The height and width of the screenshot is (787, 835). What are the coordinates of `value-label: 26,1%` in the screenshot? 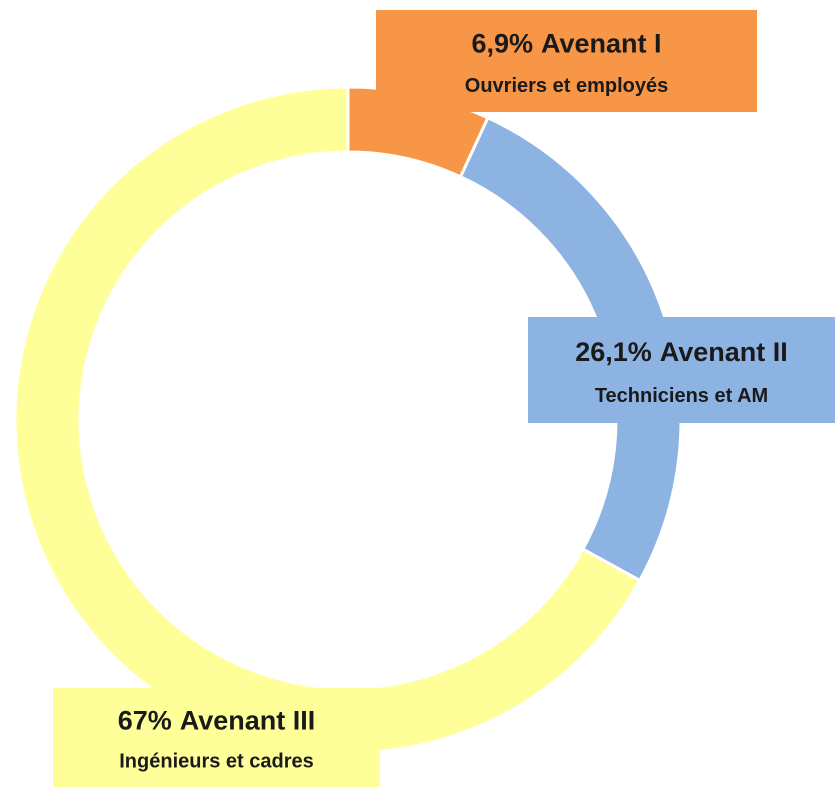 It's located at (613, 352).